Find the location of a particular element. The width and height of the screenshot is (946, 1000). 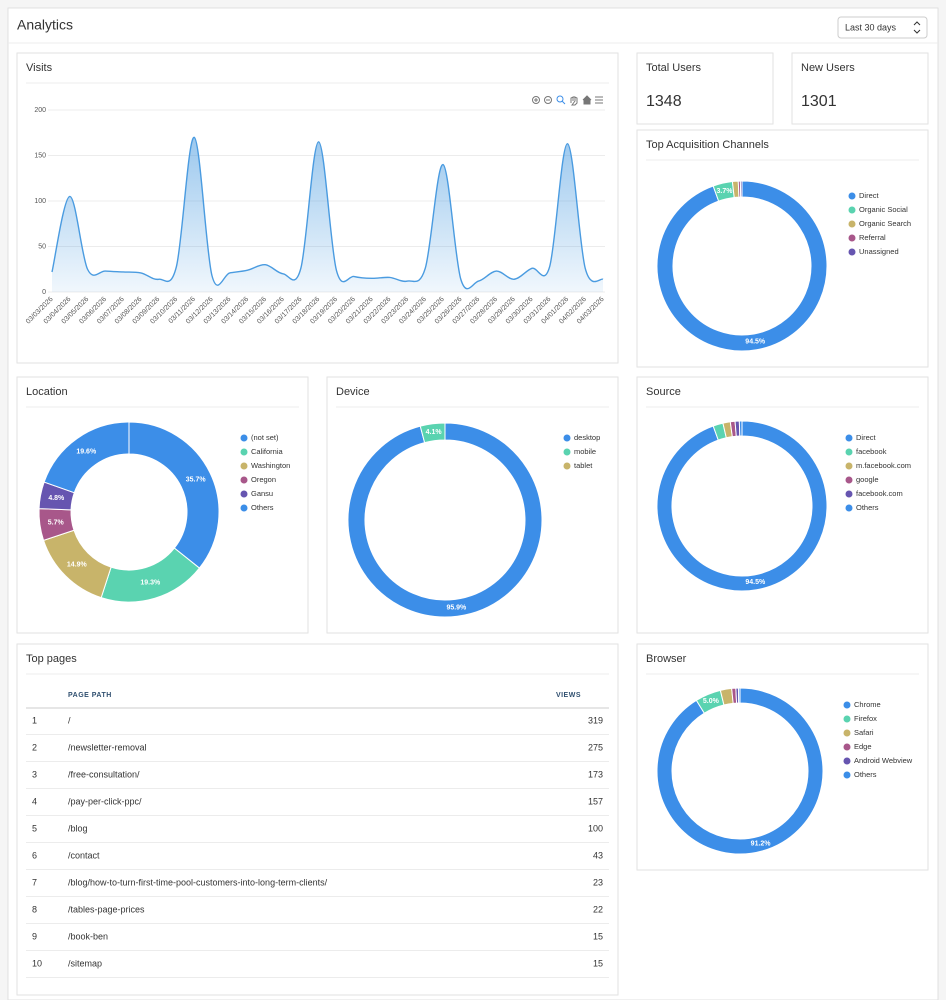

legend-label: facebook.com is located at coordinates (879, 493).